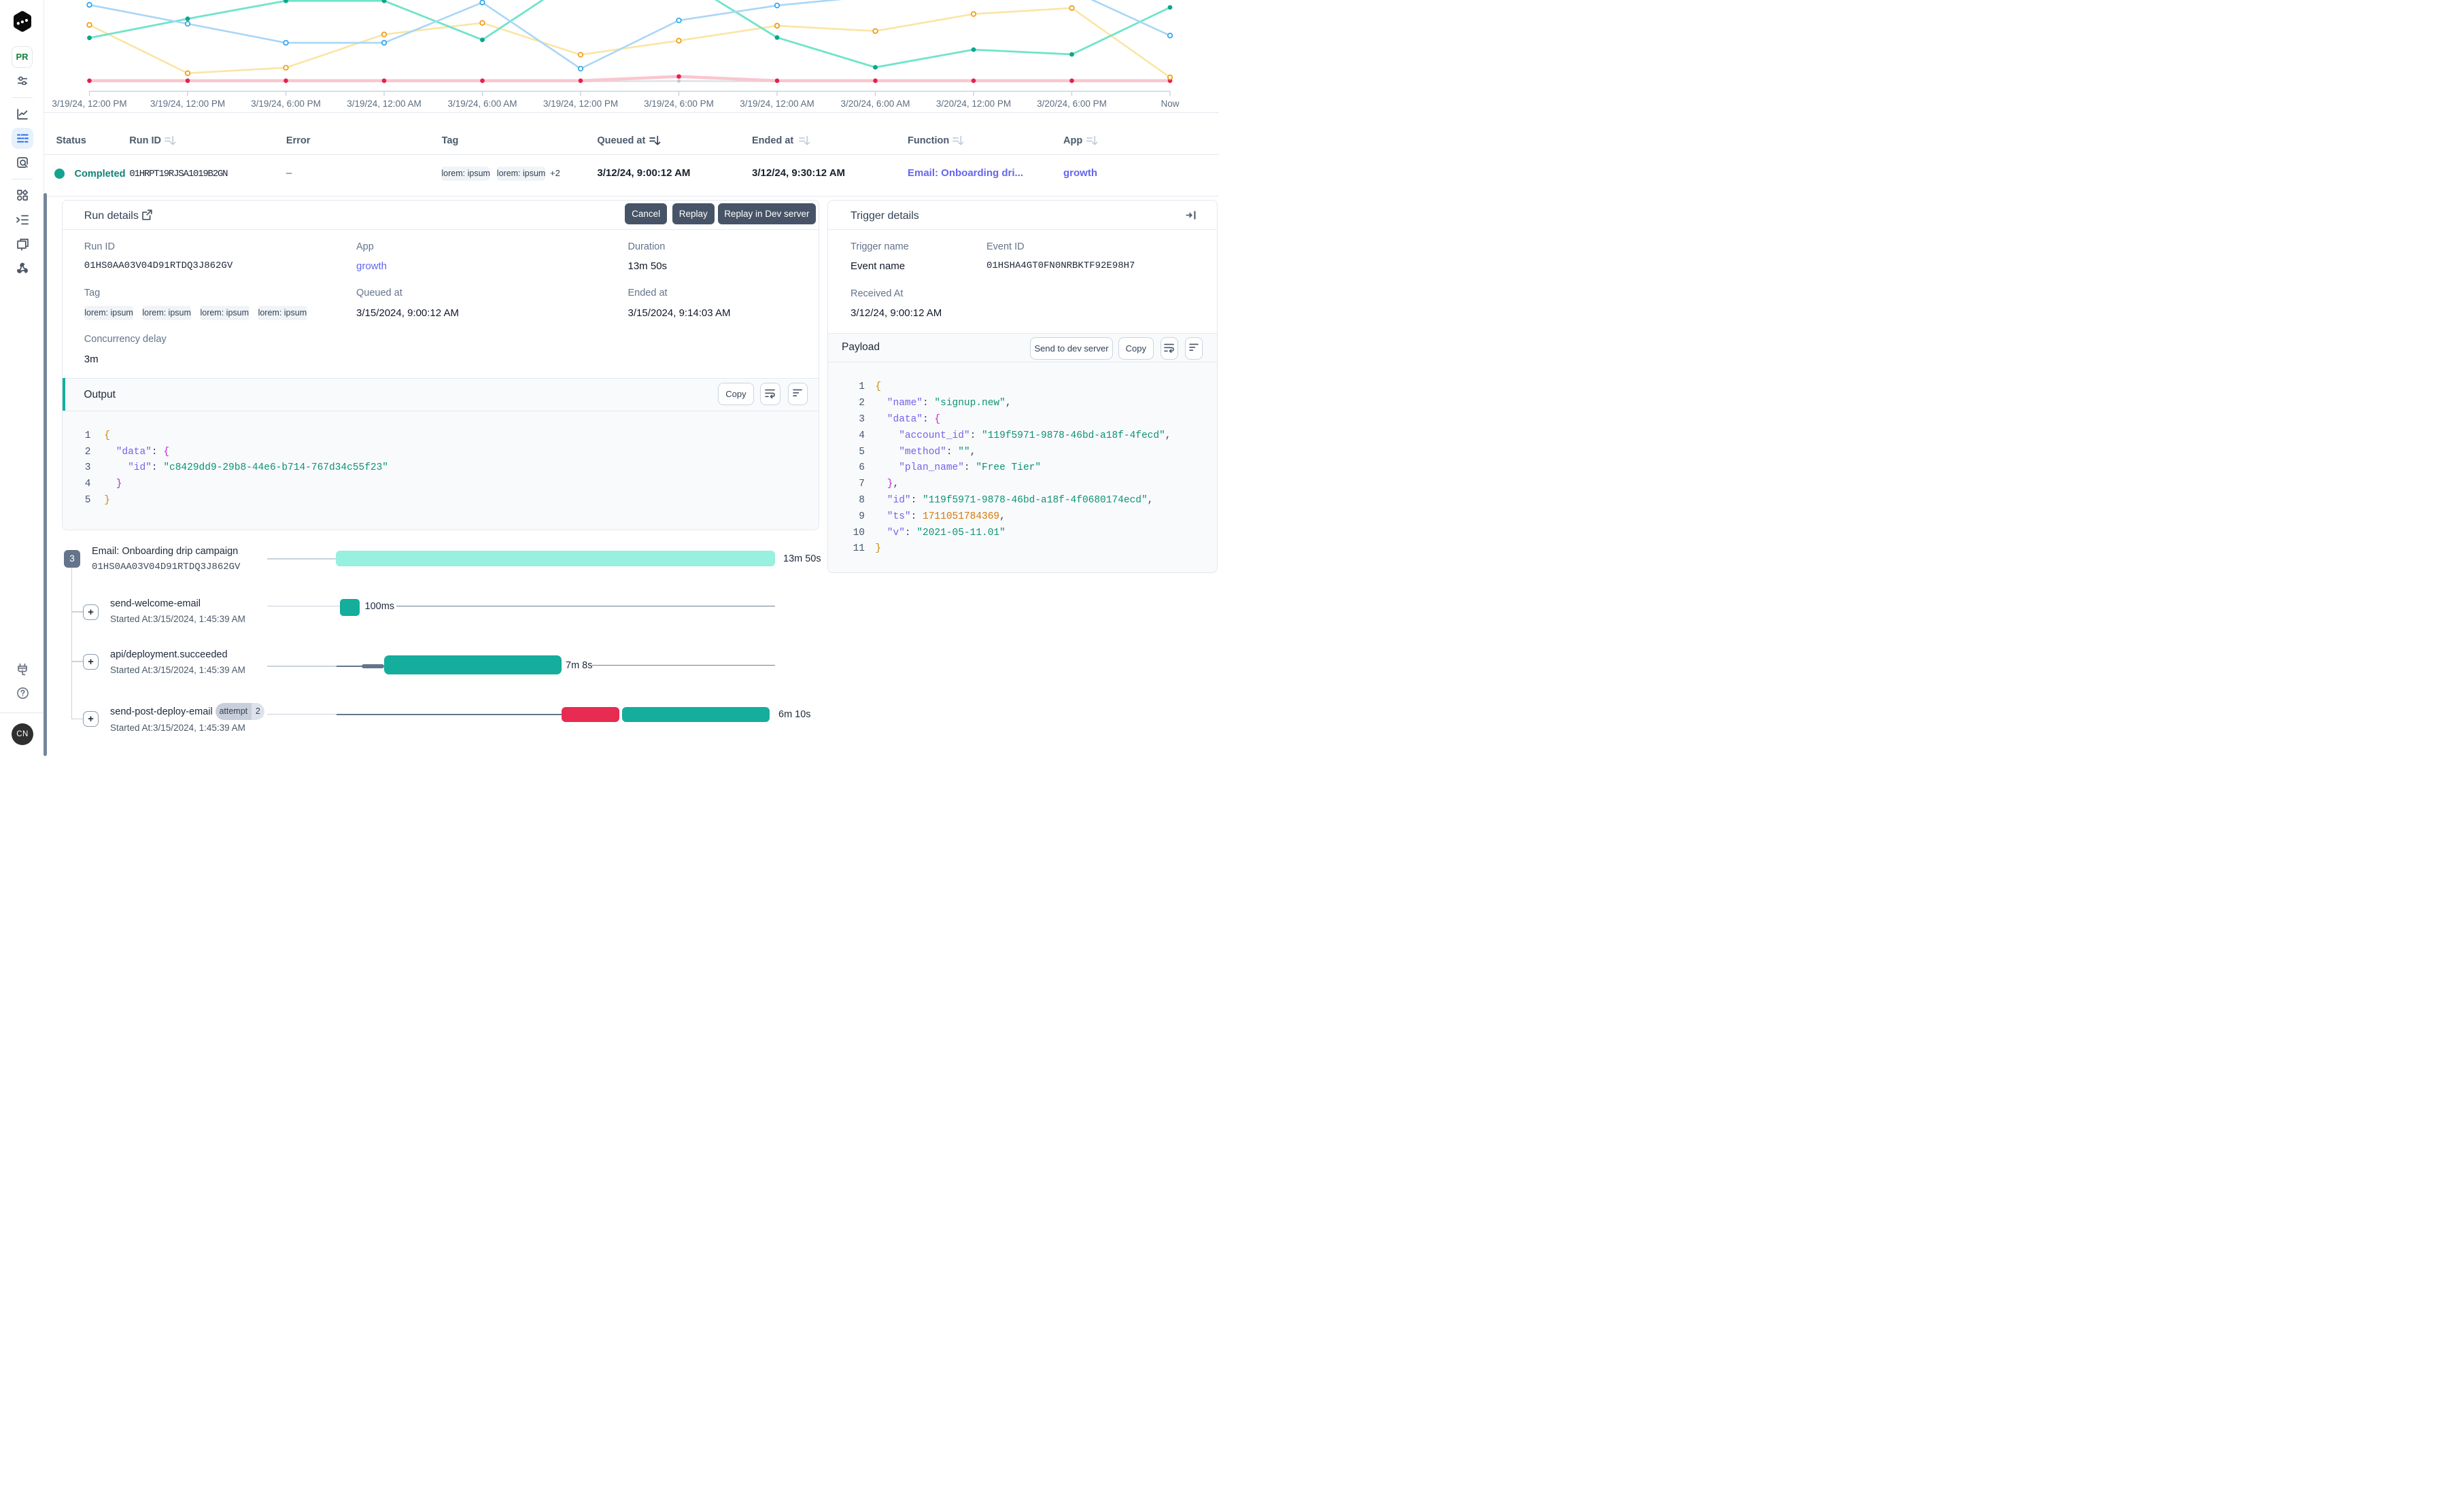  What do you see at coordinates (1072, 104) in the screenshot?
I see `svg-text: 3/20/24, 6:00 PM` at bounding box center [1072, 104].